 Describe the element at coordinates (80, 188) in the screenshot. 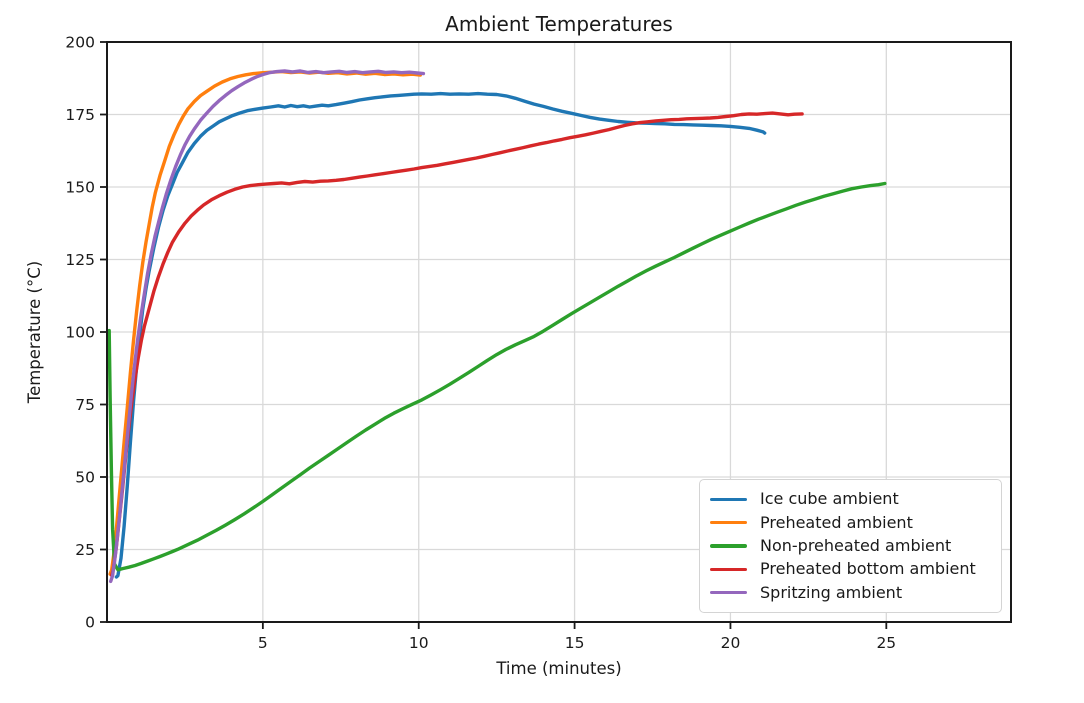

I see `y-tick-label: 150` at that location.